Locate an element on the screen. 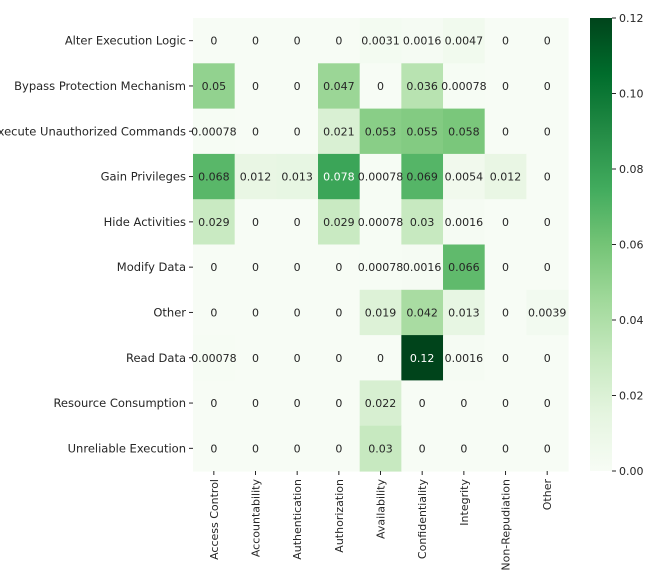 The height and width of the screenshot is (579, 654). column-tick-label: Authorization is located at coordinates (339, 516).